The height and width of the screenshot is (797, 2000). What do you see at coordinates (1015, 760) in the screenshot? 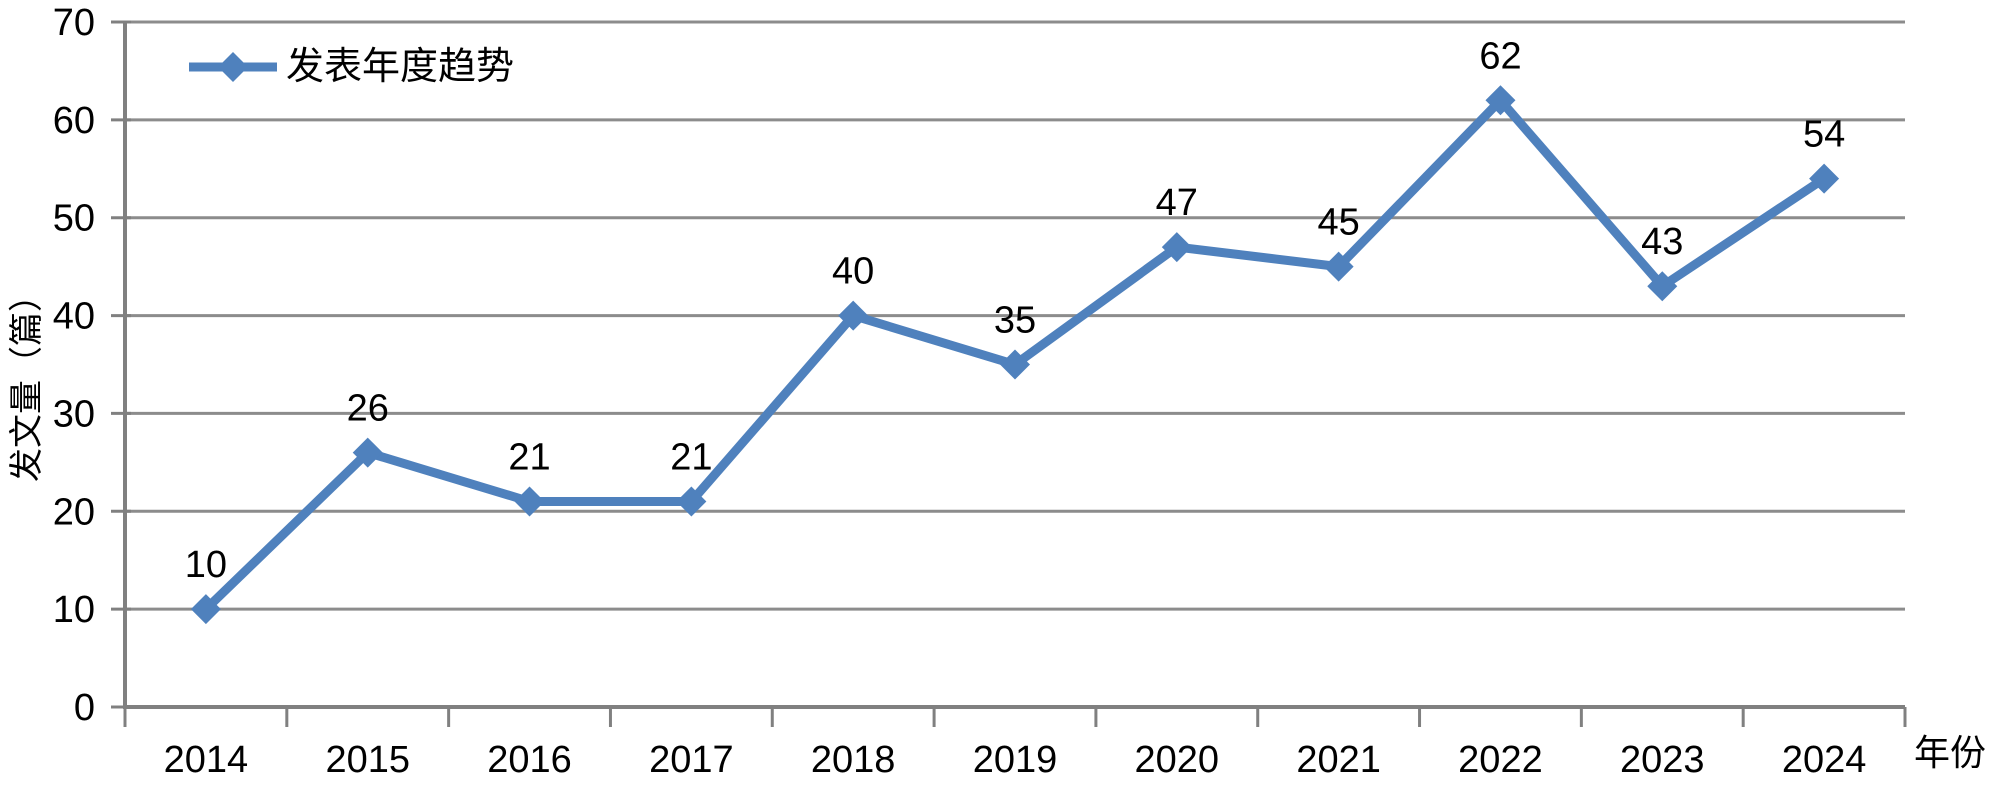
I see `x-tick-label: 2019` at bounding box center [1015, 760].